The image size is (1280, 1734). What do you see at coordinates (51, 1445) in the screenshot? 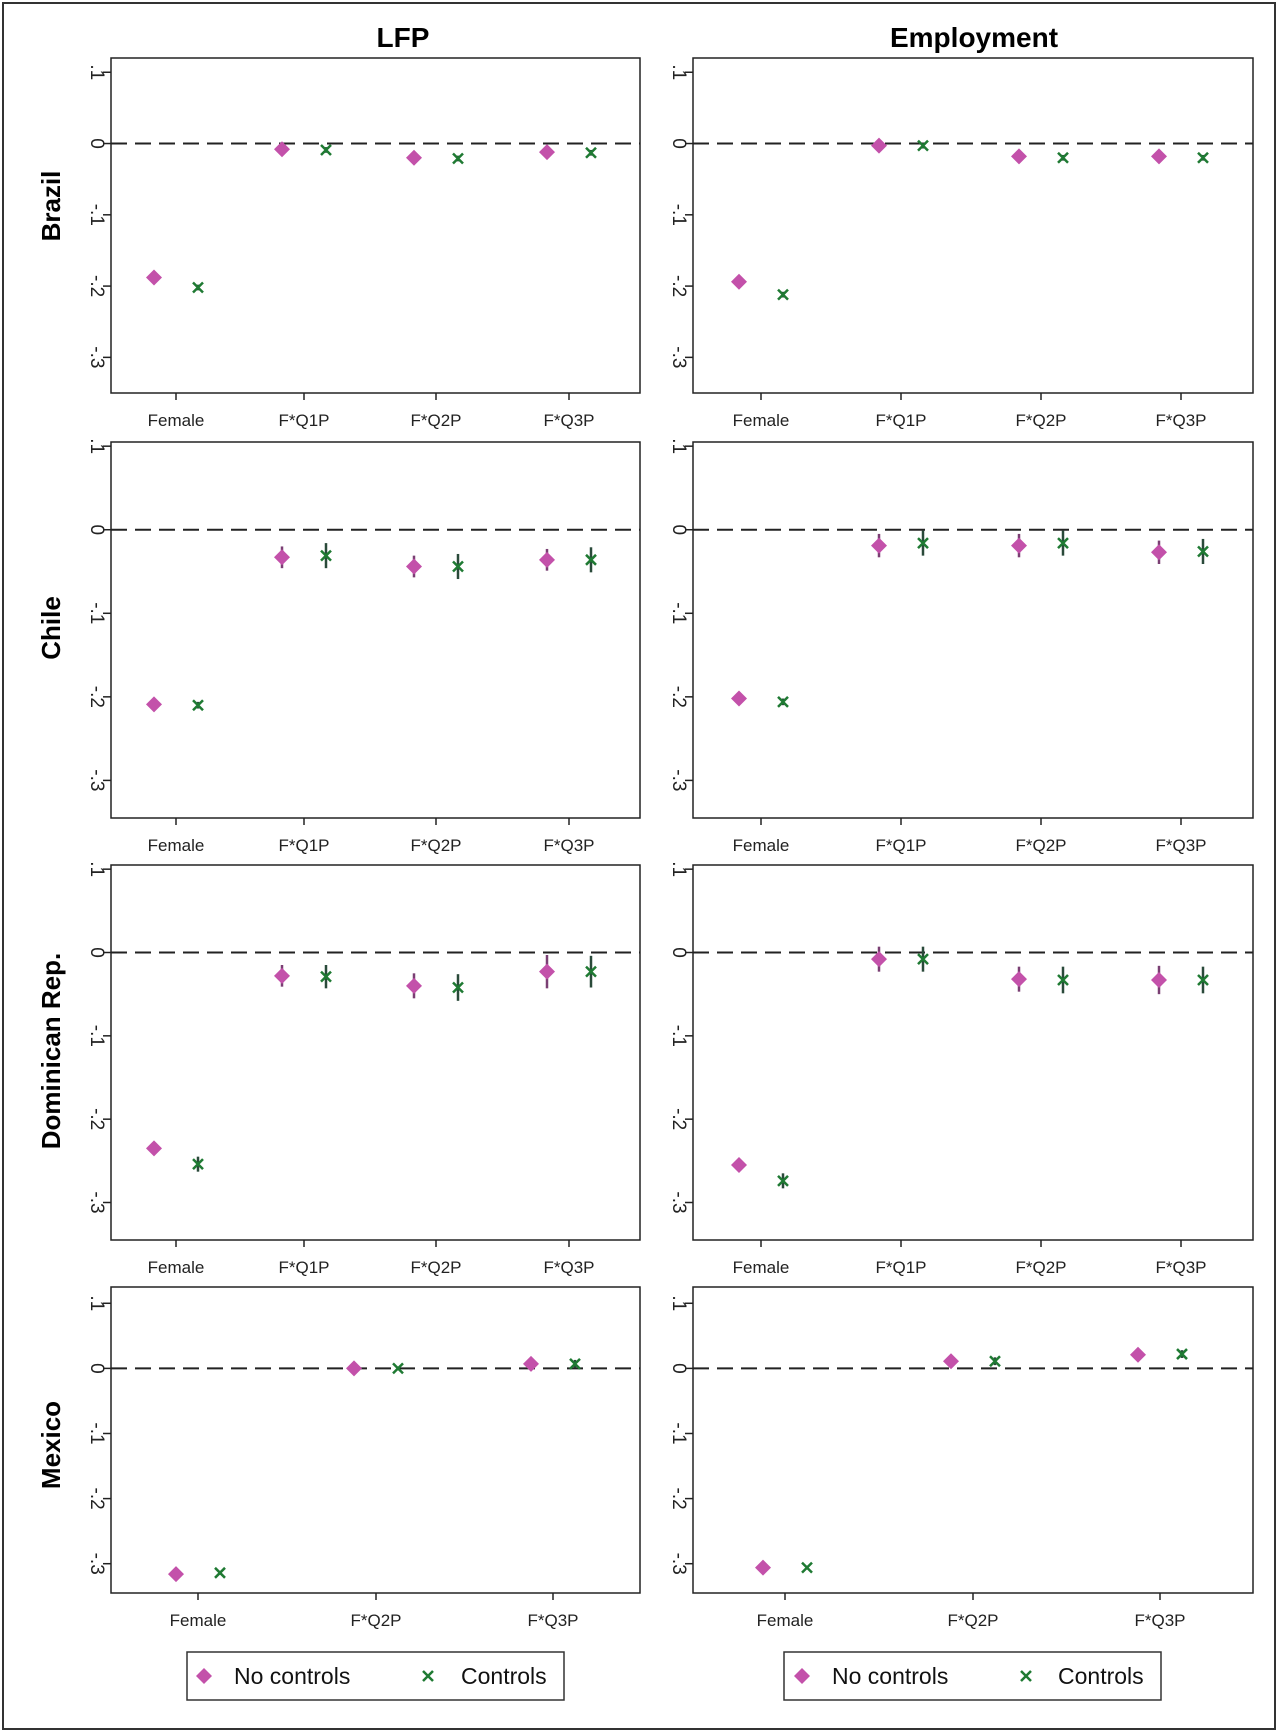
I see `row-title-mexico: Mexico` at bounding box center [51, 1445].